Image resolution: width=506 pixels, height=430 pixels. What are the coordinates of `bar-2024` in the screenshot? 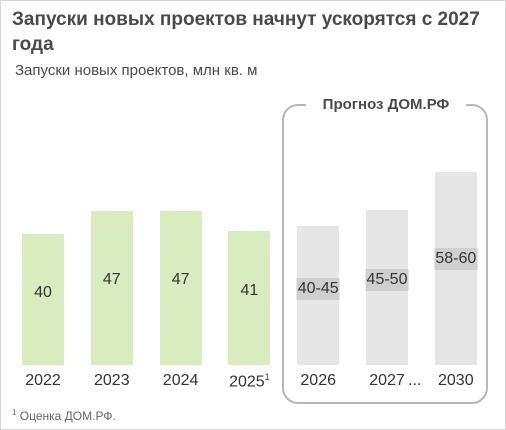 It's located at (180, 288).